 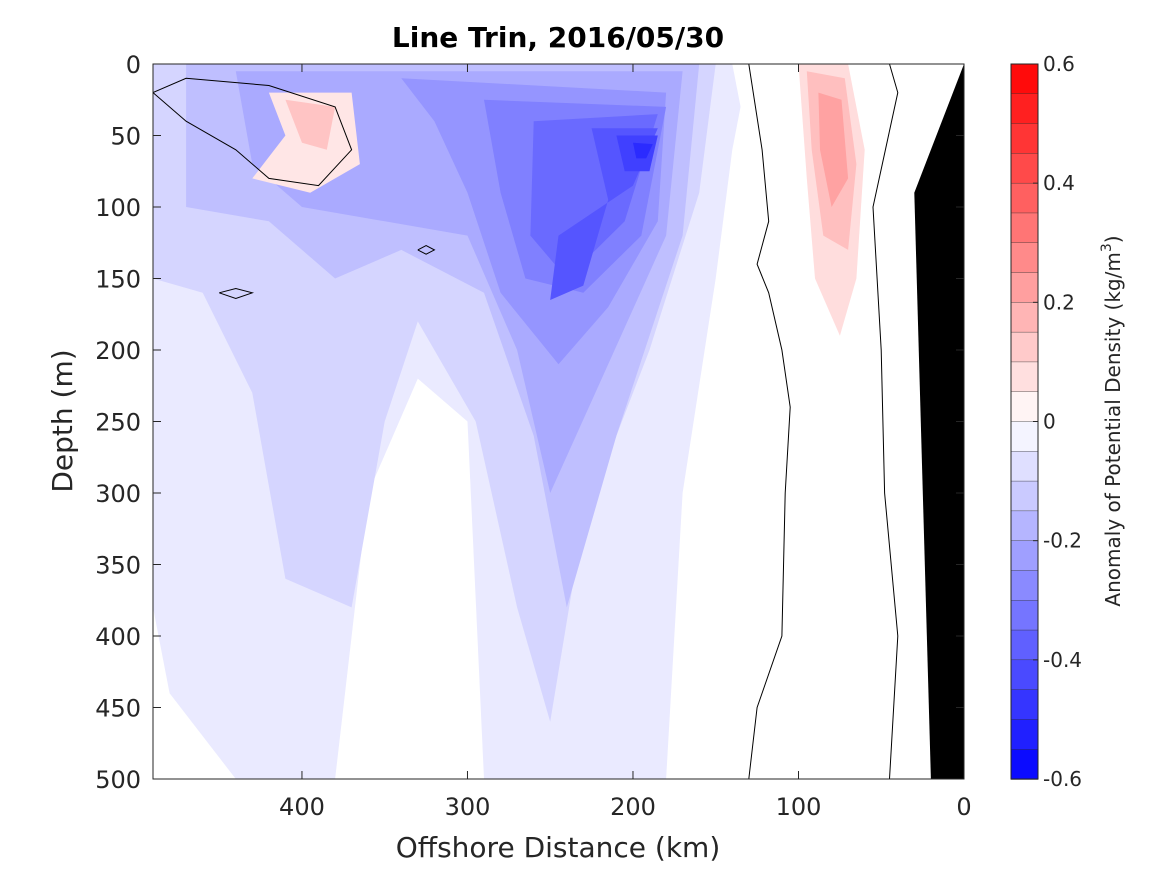 What do you see at coordinates (1059, 64) in the screenshot?
I see `colorbar-tick-label: 0.6` at bounding box center [1059, 64].